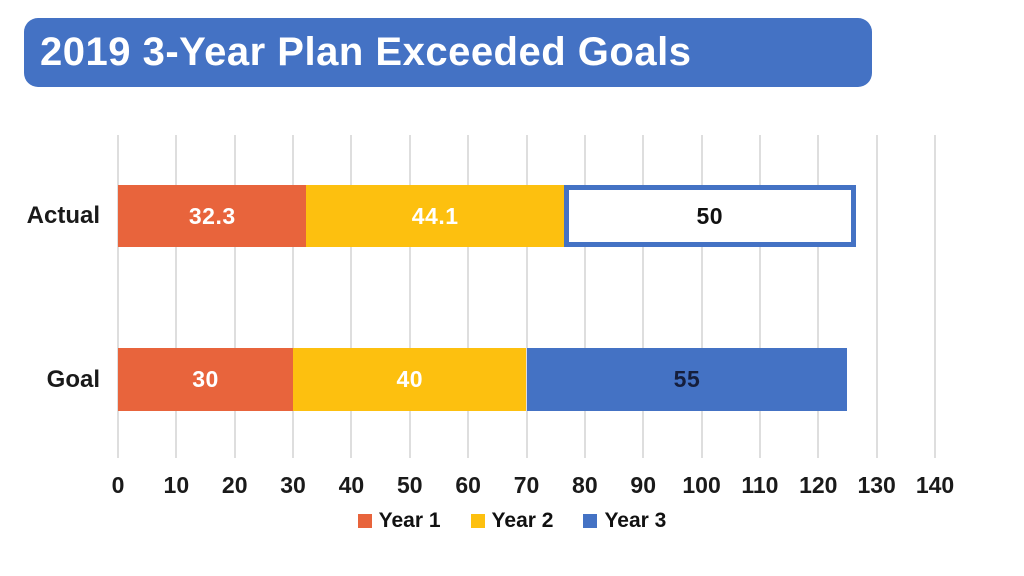  Describe the element at coordinates (118, 485) in the screenshot. I see `axis-tick-label: 0` at that location.